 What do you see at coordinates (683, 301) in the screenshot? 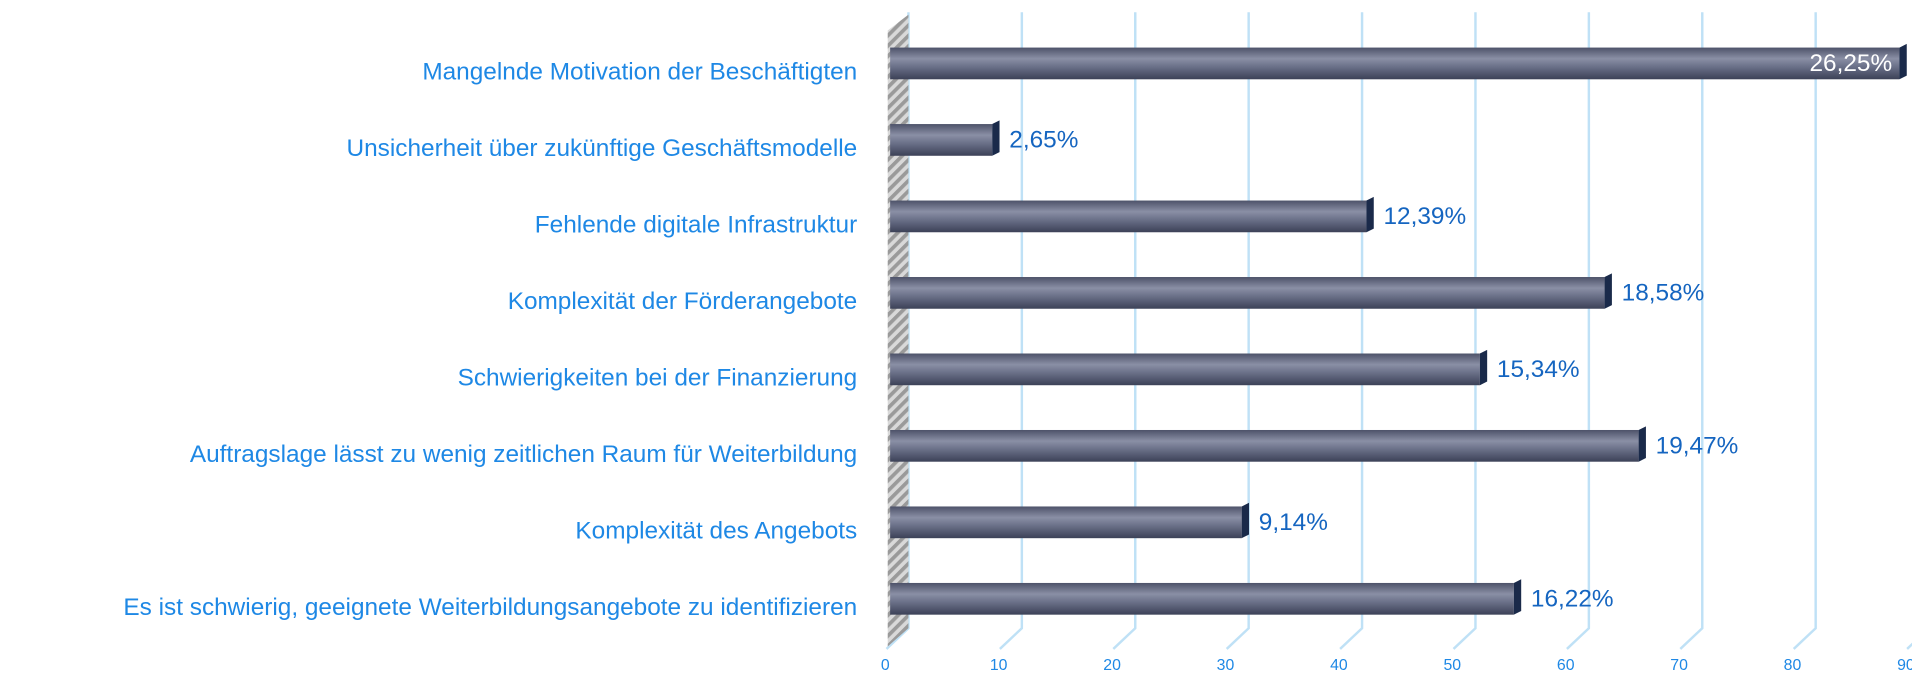
I see `category-label: Komplexität der Förderangebote` at bounding box center [683, 301].